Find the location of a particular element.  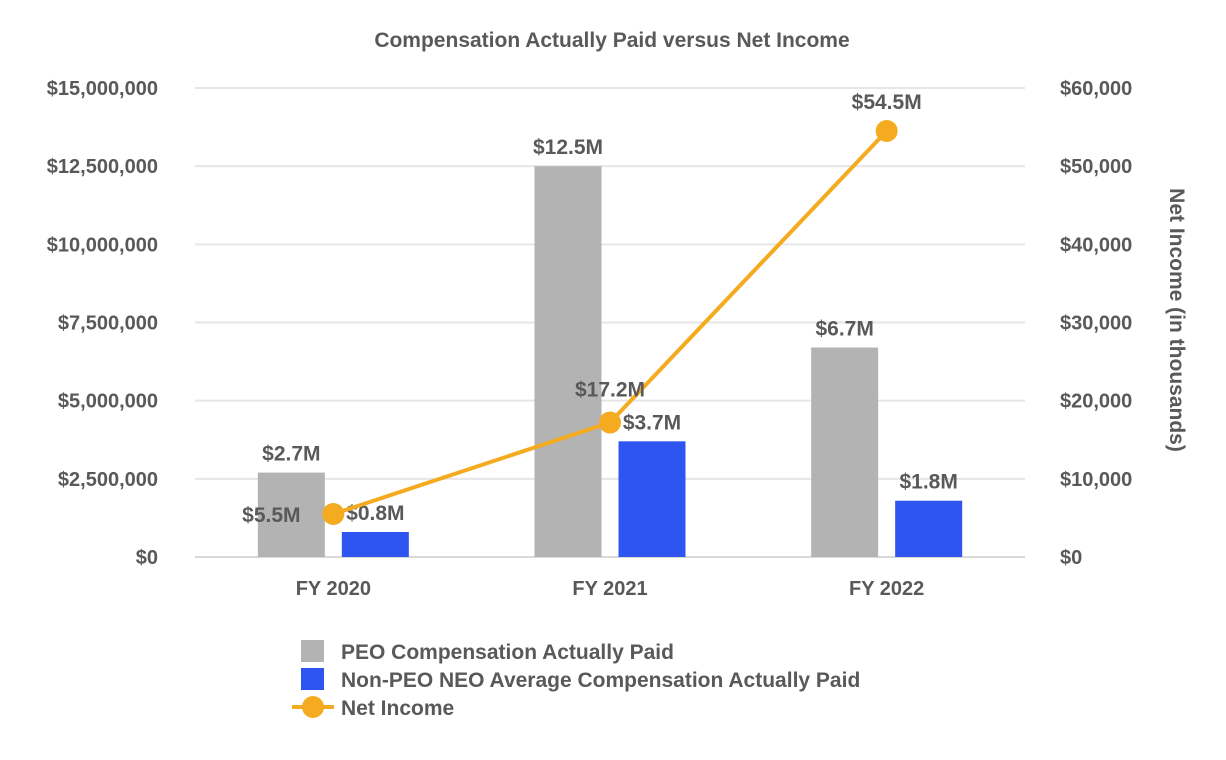

bar-data-label: $3.7M is located at coordinates (652, 422).